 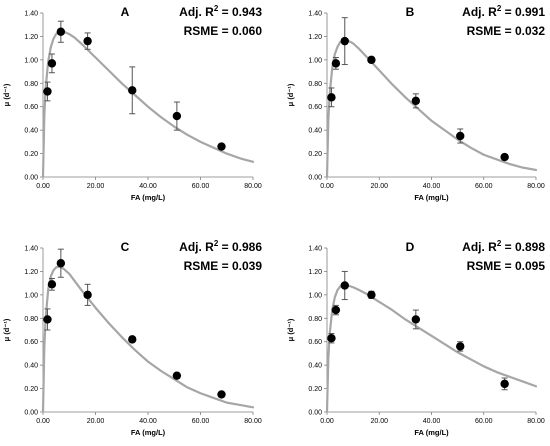 I want to click on rsme-label: RSME = 0.060, so click(x=223, y=31).